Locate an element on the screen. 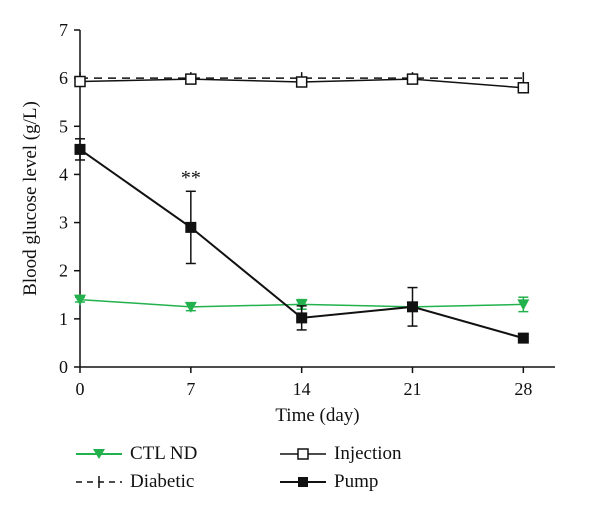  legend-label-ctl-nd: CTL ND is located at coordinates (164, 453).